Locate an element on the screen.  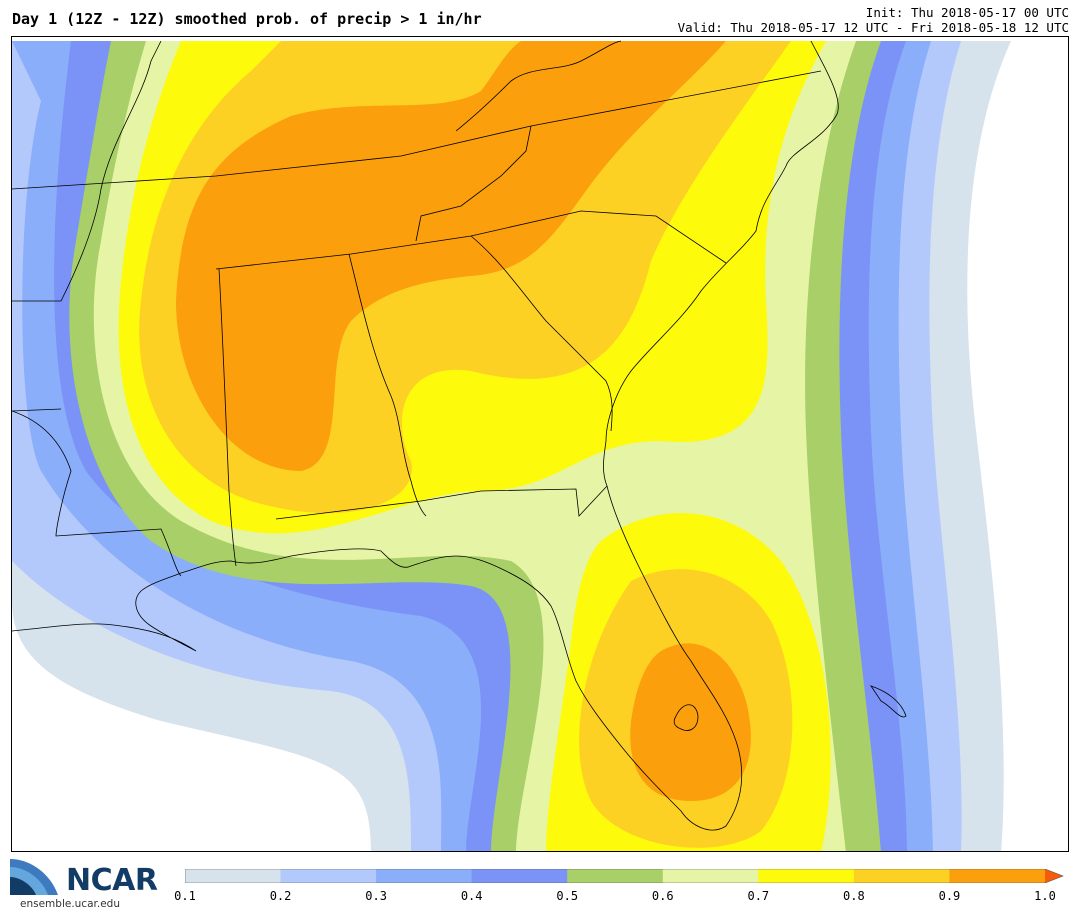
colorbar-tick-label: 0.6 is located at coordinates (662, 896).